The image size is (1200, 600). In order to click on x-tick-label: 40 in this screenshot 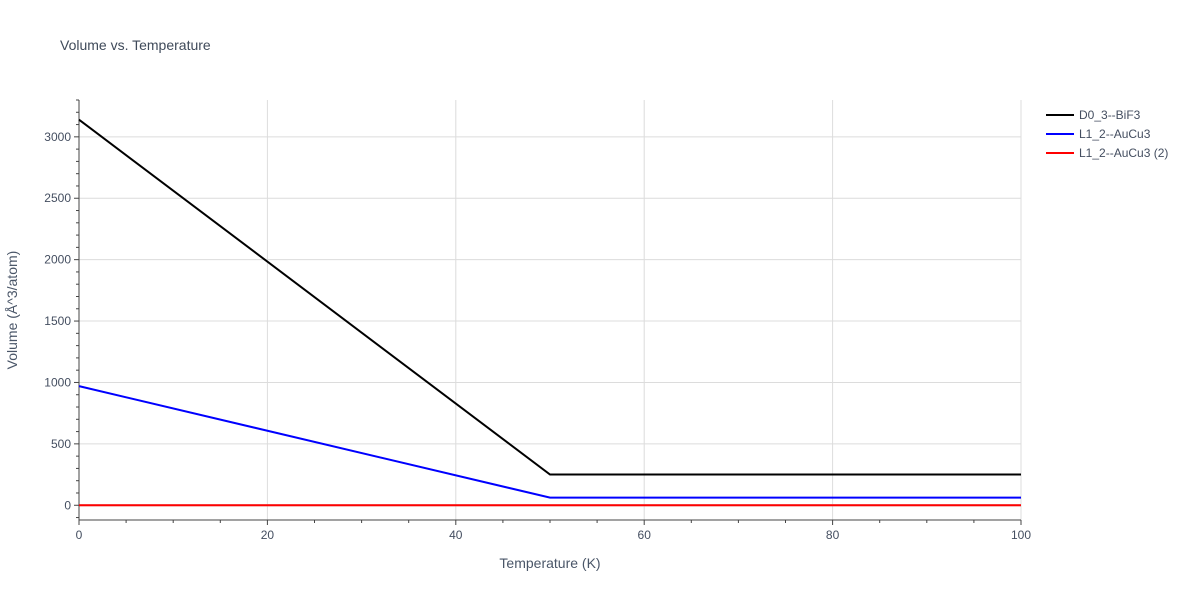, I will do `click(456, 535)`.